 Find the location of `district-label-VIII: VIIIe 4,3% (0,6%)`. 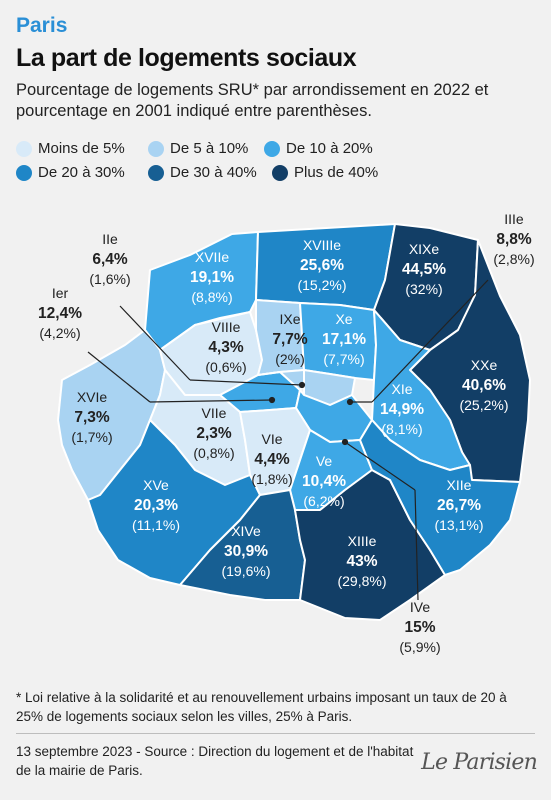

district-label-VIII: VIIIe 4,3% (0,6%) is located at coordinates (225, 347).